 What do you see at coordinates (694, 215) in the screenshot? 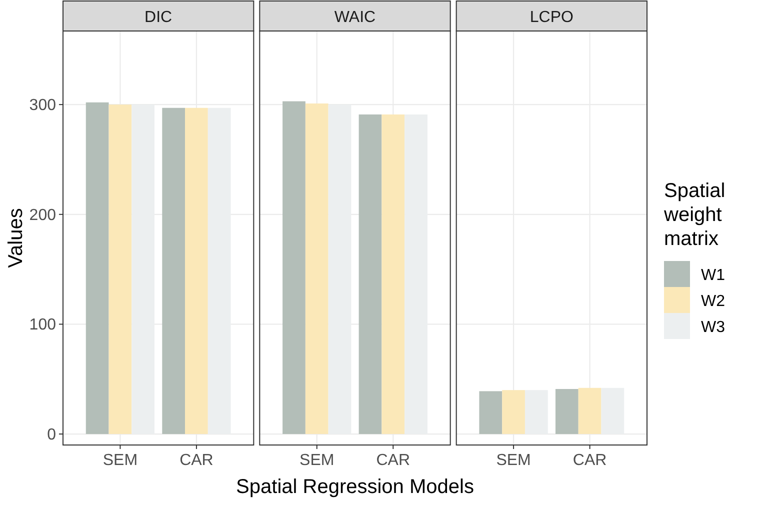
I see `legend-title: Spatial weight matrix` at bounding box center [694, 215].